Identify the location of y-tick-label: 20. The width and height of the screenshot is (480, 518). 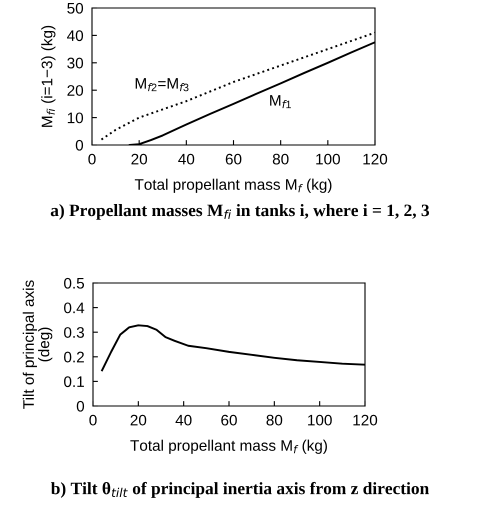
(75, 90).